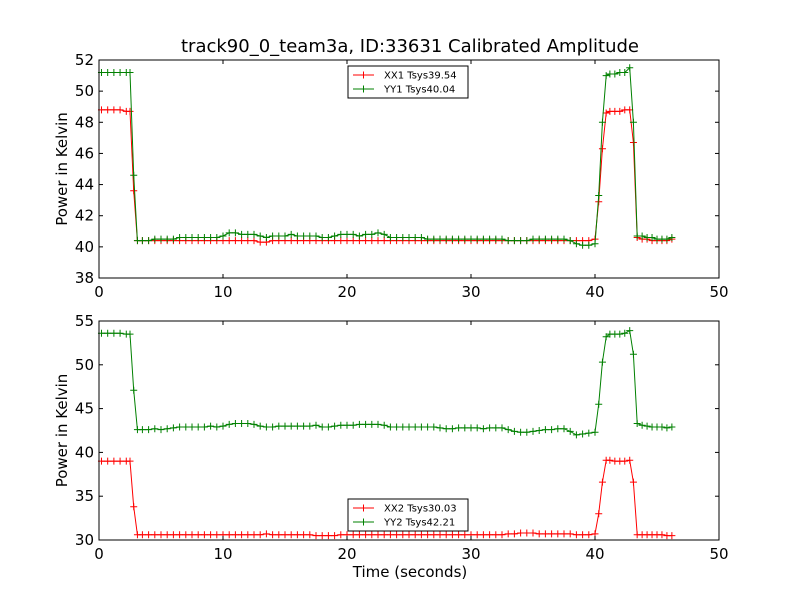 This screenshot has width=800, height=600. I want to click on x-tick-label: 30, so click(470, 554).